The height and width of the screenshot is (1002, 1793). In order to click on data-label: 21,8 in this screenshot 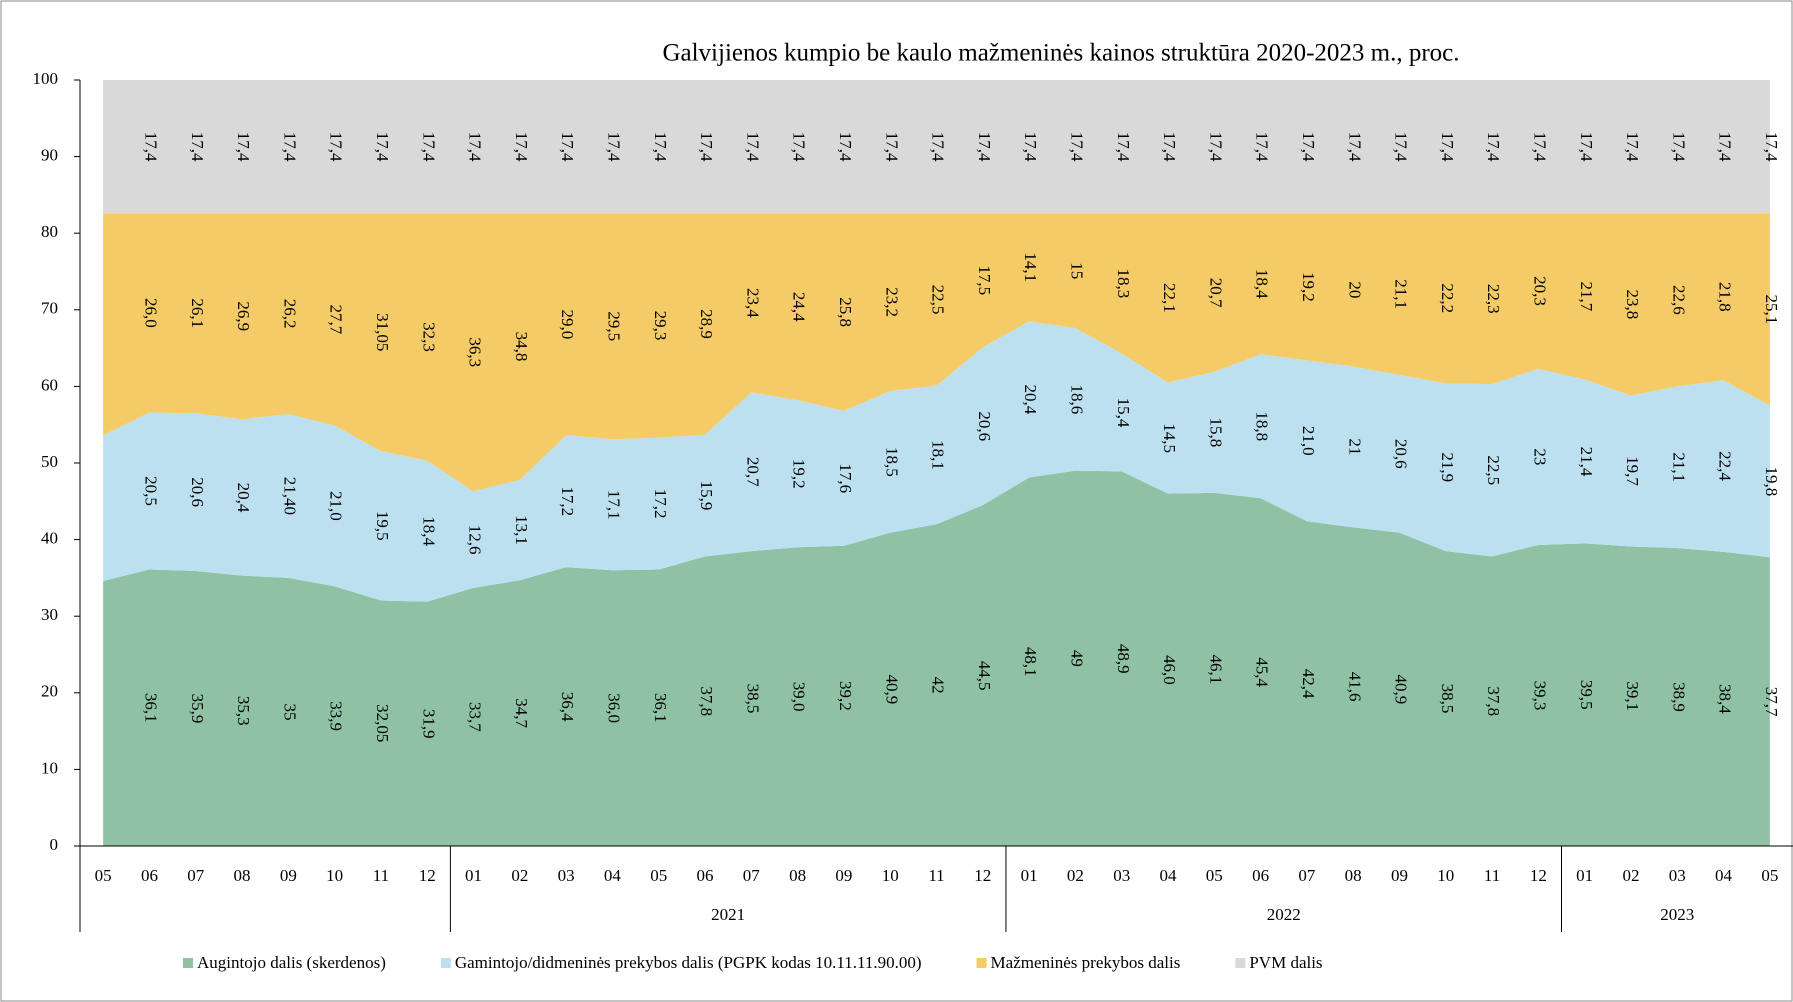, I will do `click(1725, 297)`.